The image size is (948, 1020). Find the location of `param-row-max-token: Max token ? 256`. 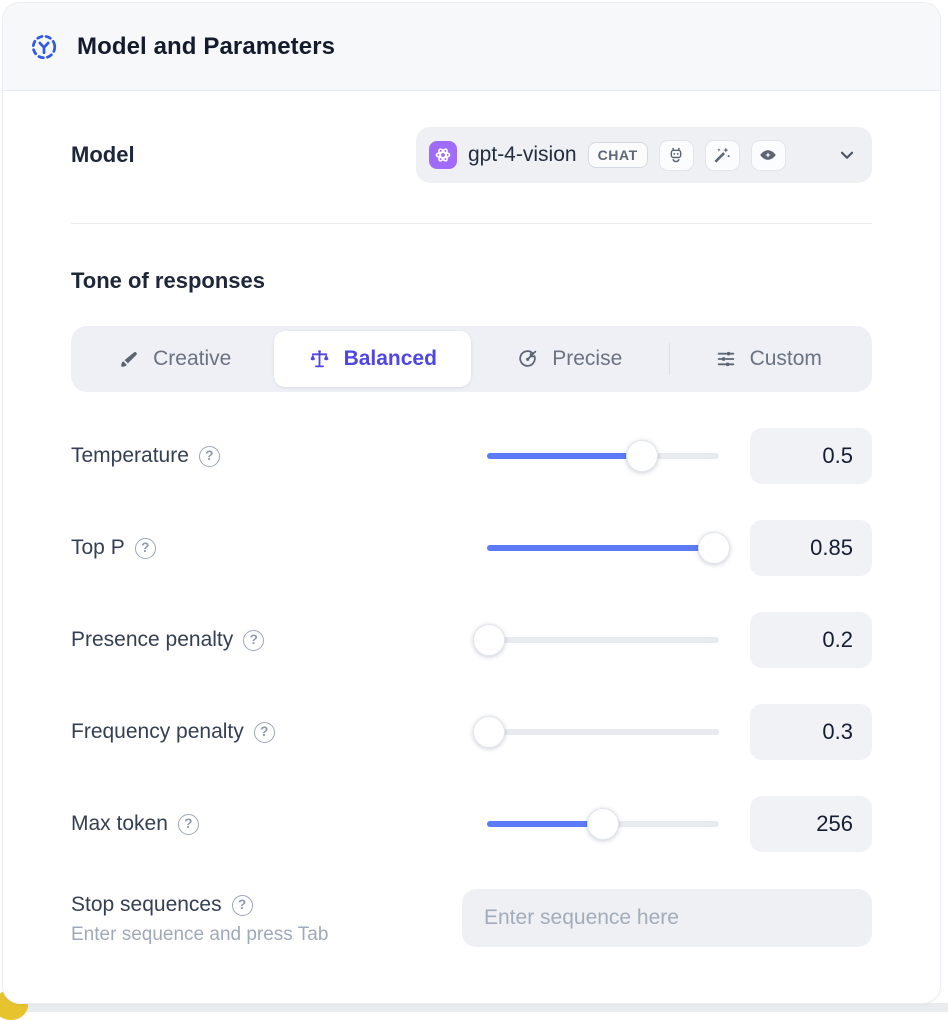

param-row-max-token: Max token ? 256 is located at coordinates (471, 824).